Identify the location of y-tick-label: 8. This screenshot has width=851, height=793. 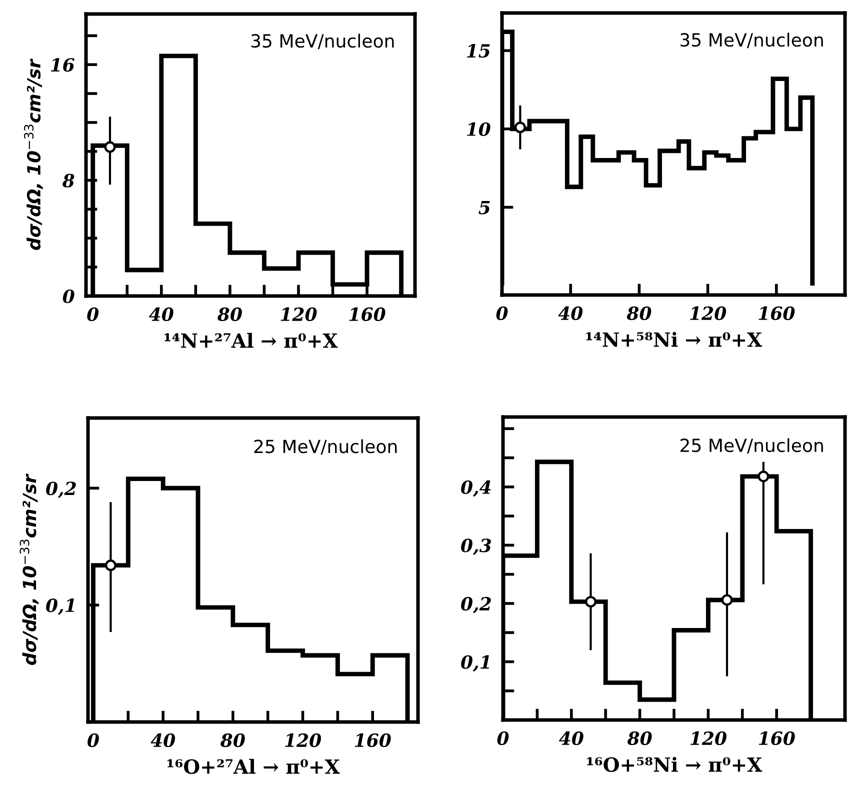
(68, 181).